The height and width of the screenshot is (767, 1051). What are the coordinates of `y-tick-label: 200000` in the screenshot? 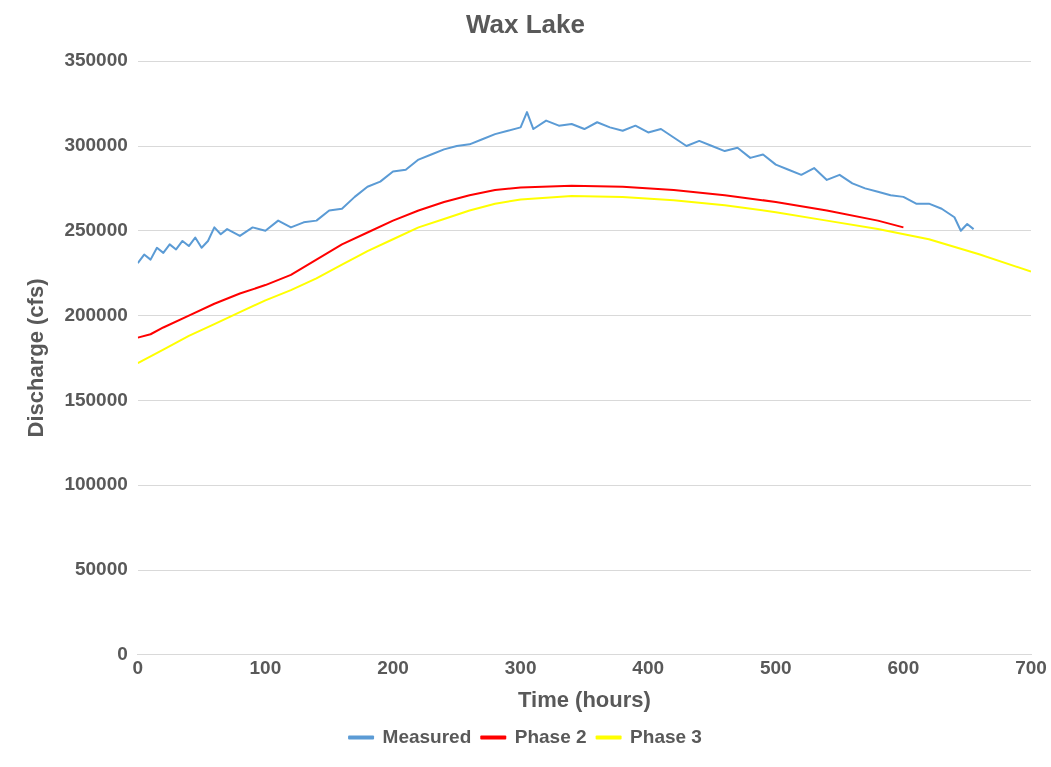 It's located at (96, 314).